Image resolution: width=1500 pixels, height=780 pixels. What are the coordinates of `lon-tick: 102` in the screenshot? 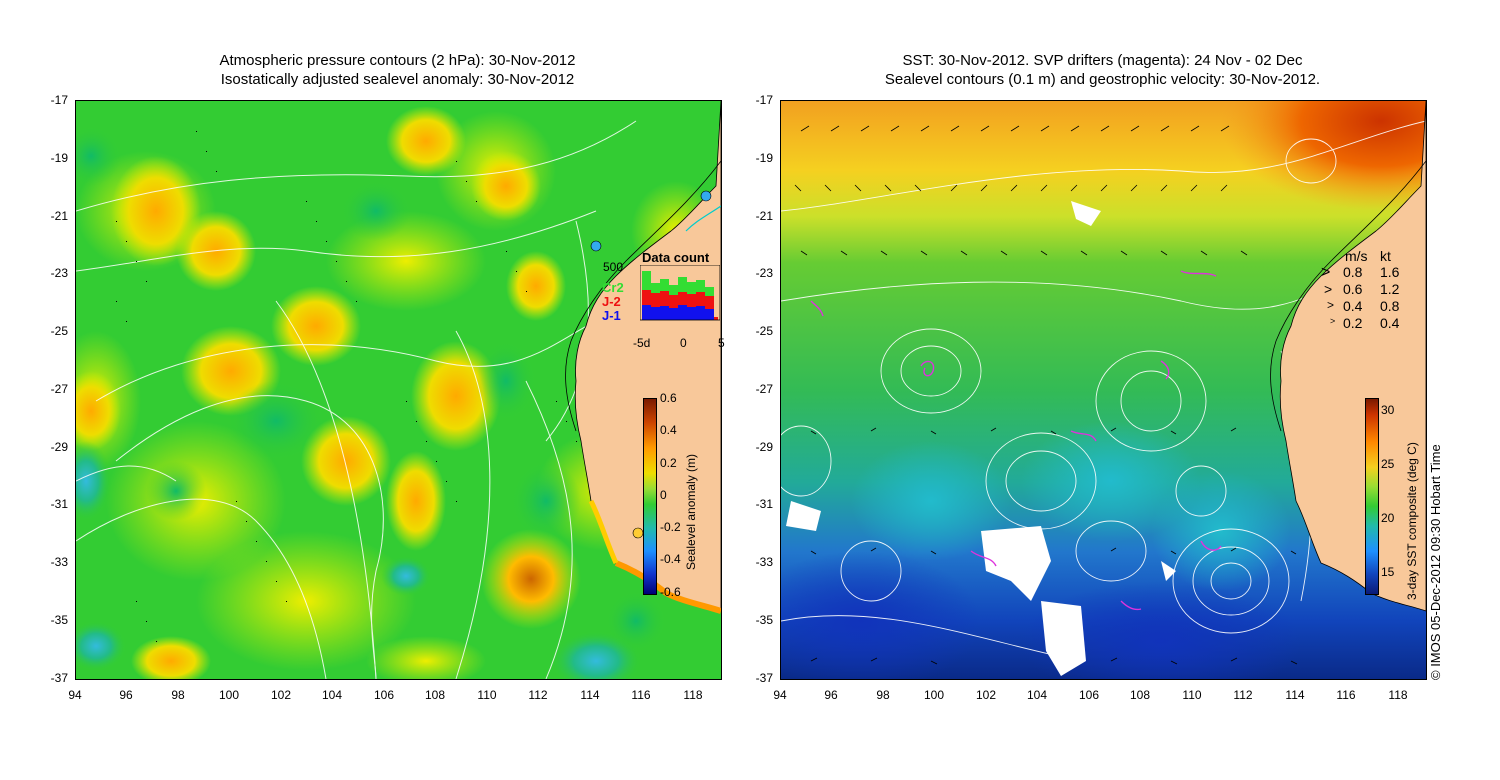 It's located at (281, 695).